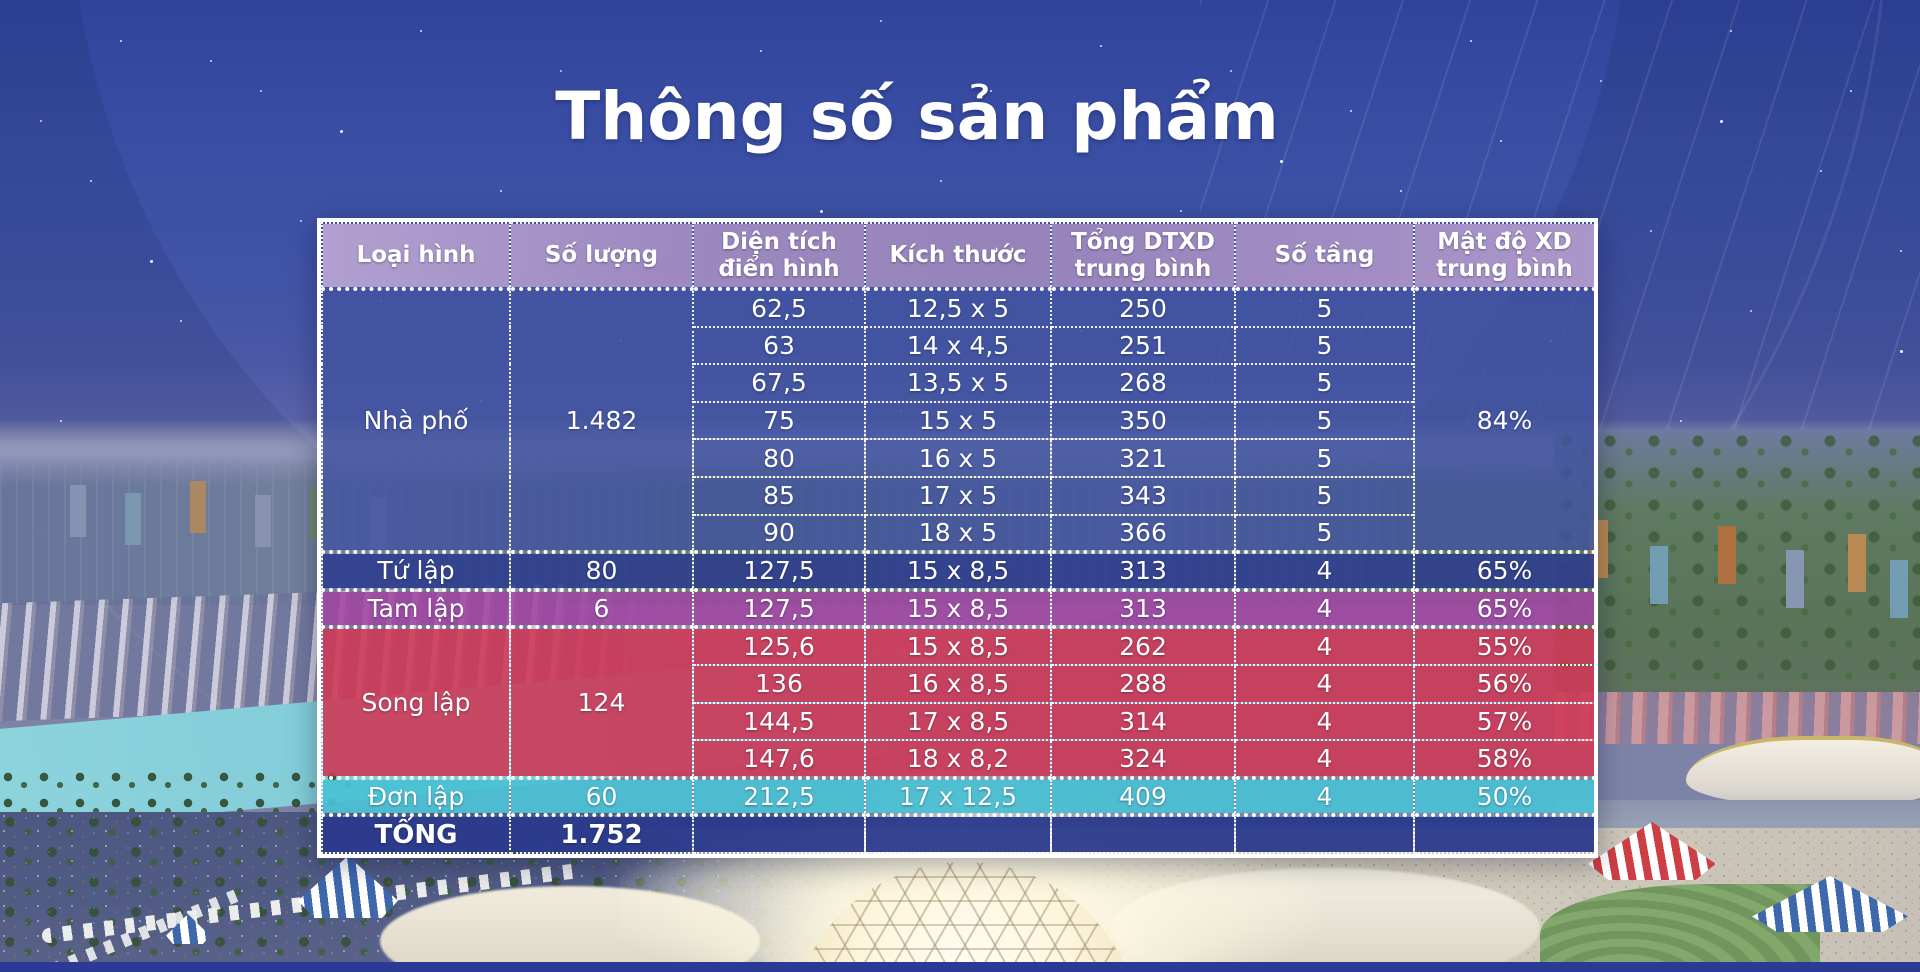  I want to click on size-cell: 17 x 12,5, so click(958, 796).